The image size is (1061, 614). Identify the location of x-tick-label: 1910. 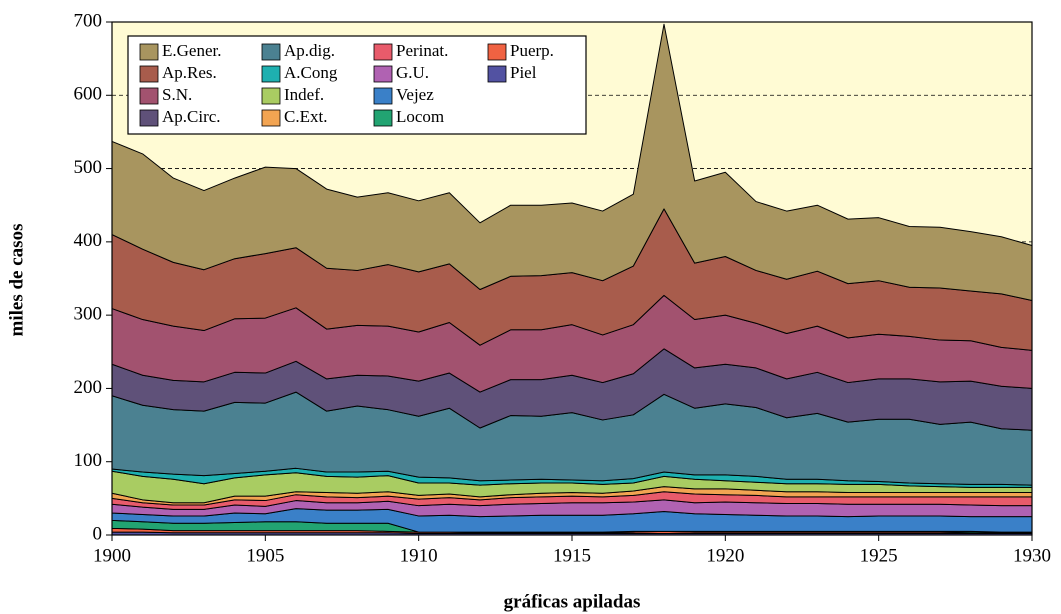
(419, 555).